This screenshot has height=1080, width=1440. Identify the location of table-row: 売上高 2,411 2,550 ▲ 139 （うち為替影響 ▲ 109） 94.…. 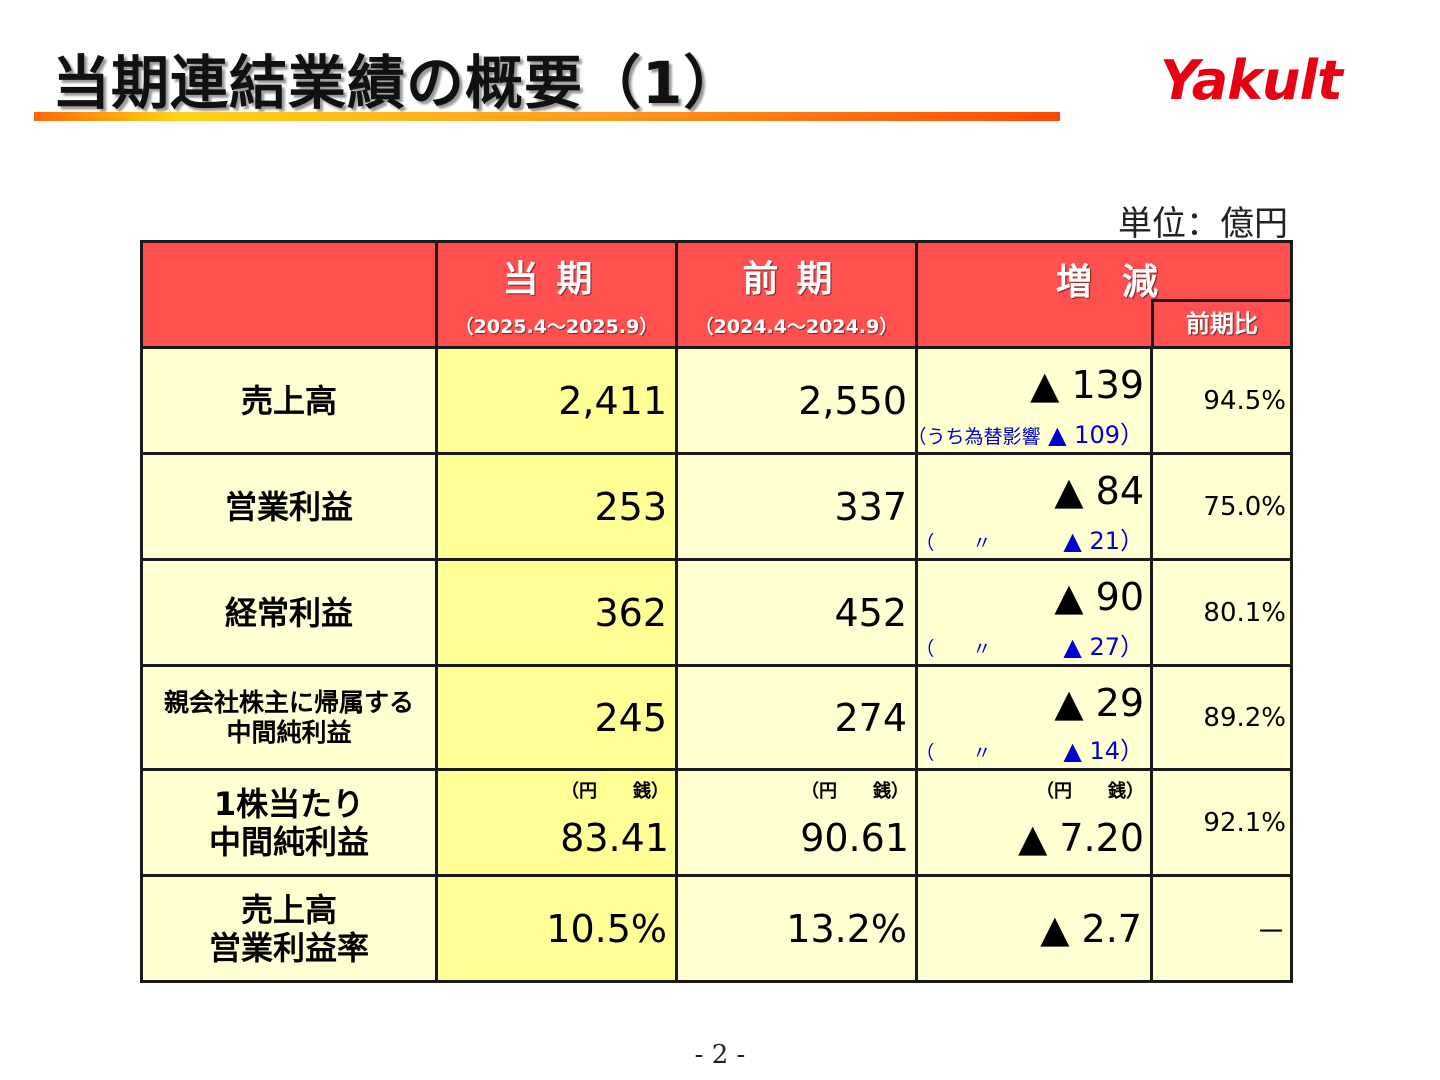
(717, 400).